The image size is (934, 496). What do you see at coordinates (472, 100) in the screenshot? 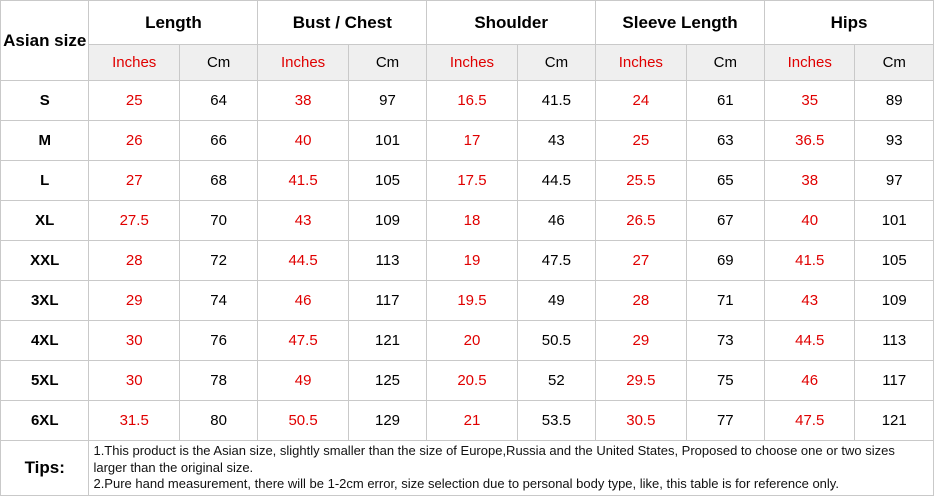
I see `value-cell: 16.5` at bounding box center [472, 100].